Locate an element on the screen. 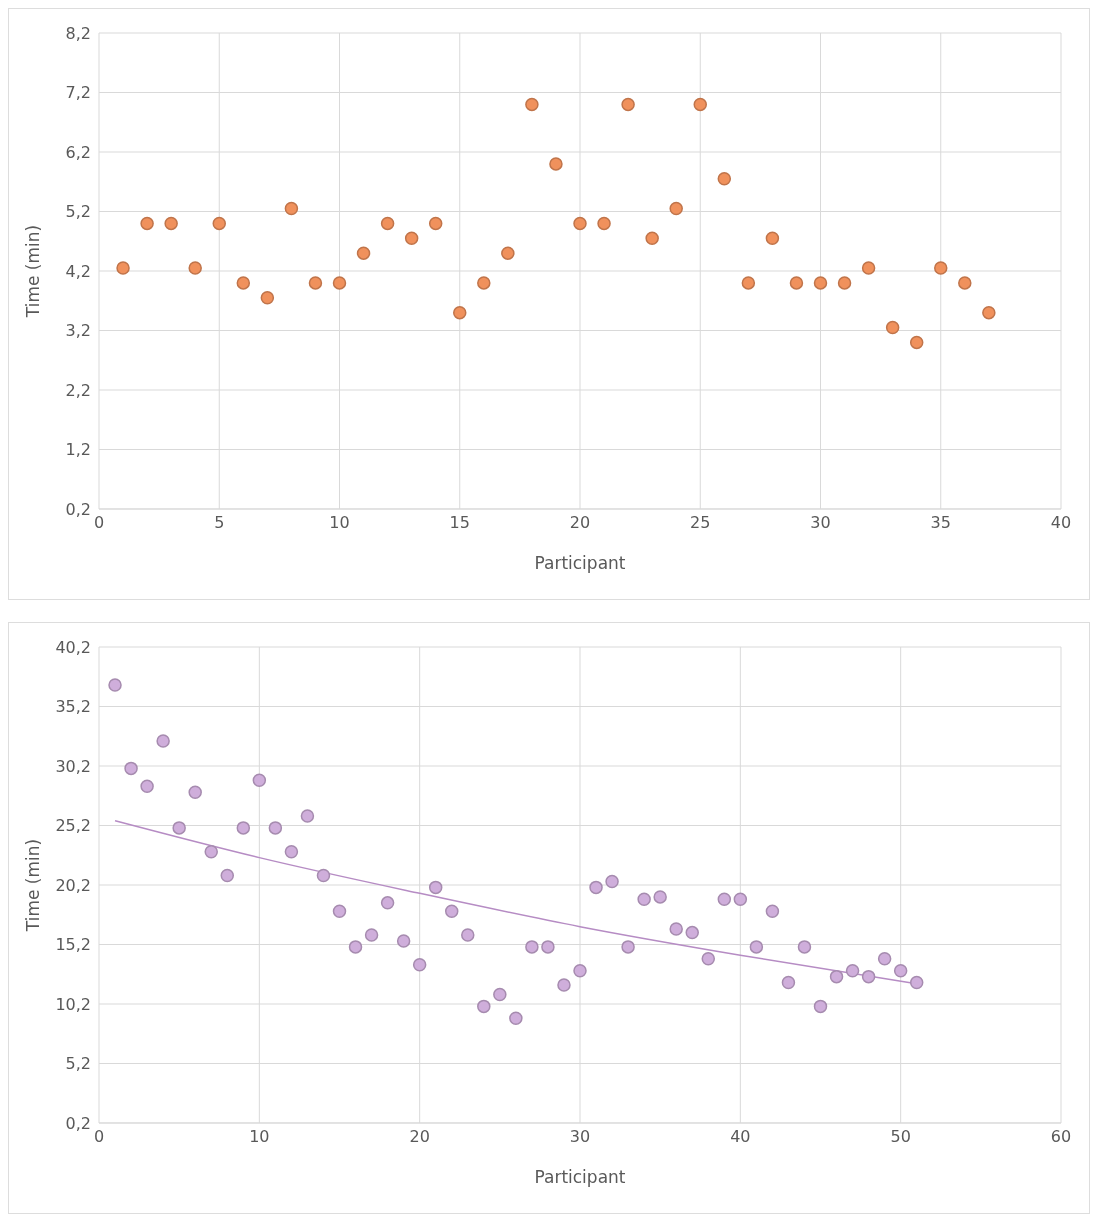  y-tick-label: 35,2 is located at coordinates (73, 707).